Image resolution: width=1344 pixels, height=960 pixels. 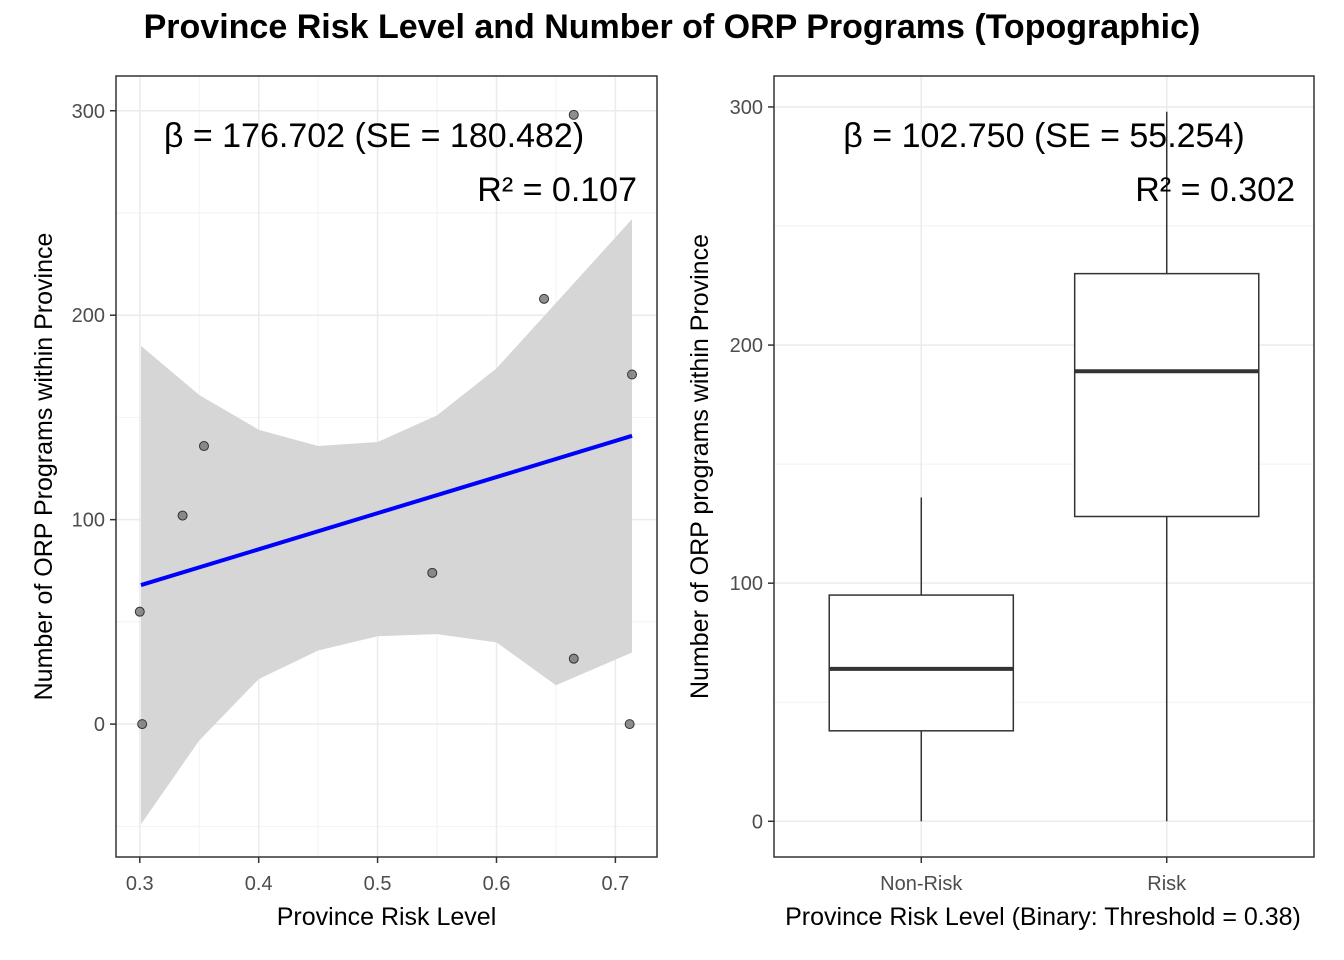 What do you see at coordinates (387, 917) in the screenshot?
I see `x-axis-title: Province Risk Level` at bounding box center [387, 917].